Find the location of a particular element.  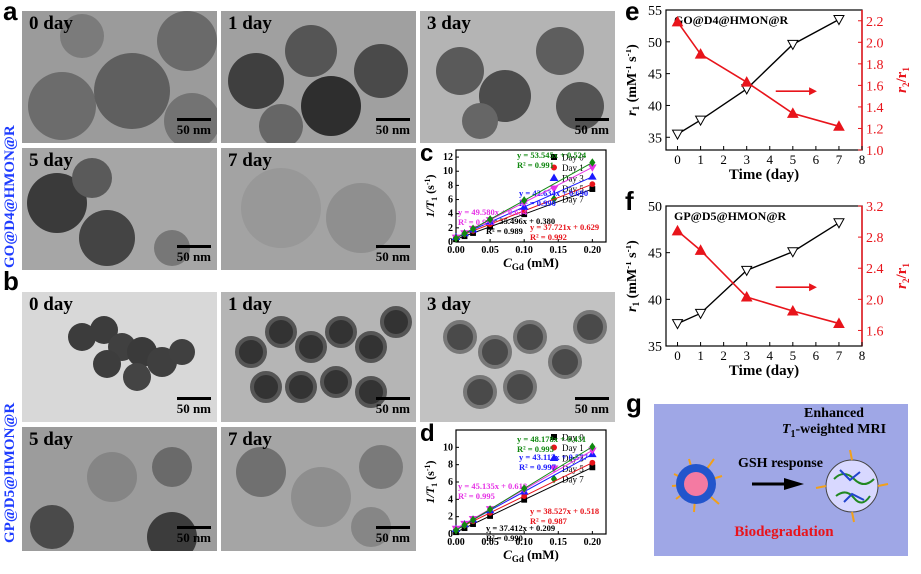

fit-equation: y = 38.527x + 0.518 is located at coordinates (564, 511).